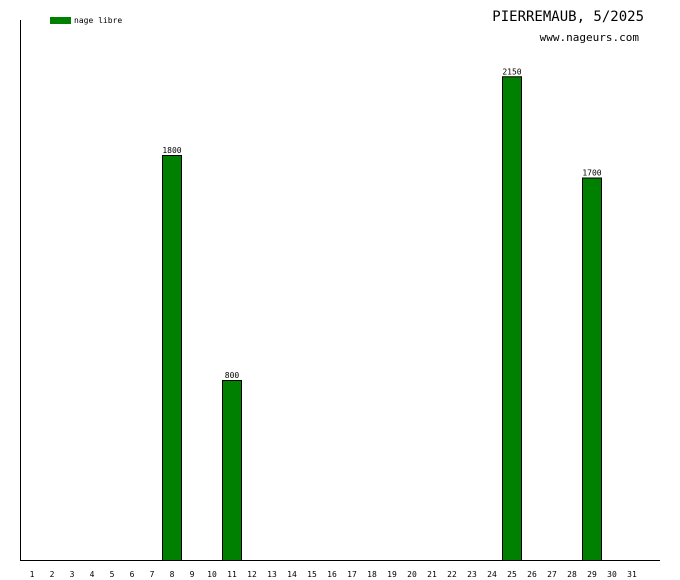 The height and width of the screenshot is (580, 680). What do you see at coordinates (592, 574) in the screenshot?
I see `x-tick-label: 29` at bounding box center [592, 574].